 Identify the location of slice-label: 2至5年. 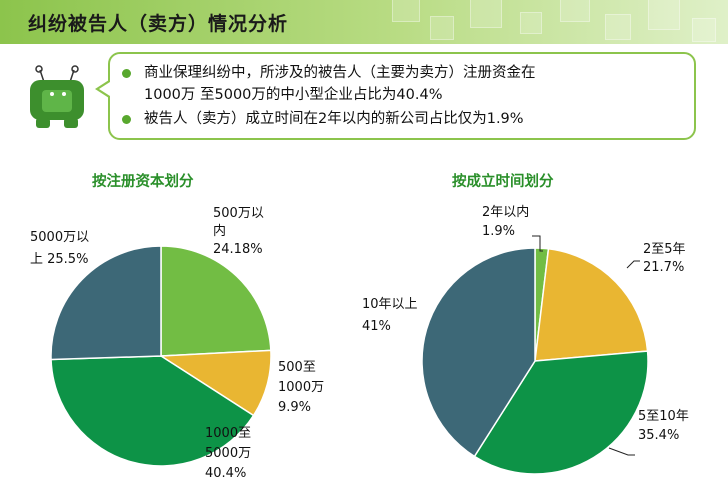
(664, 249).